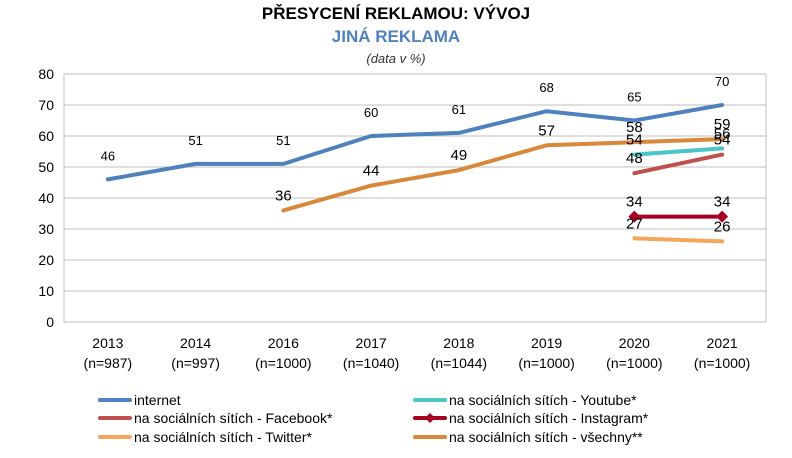  I want to click on y-tick-label: 30, so click(46, 229).